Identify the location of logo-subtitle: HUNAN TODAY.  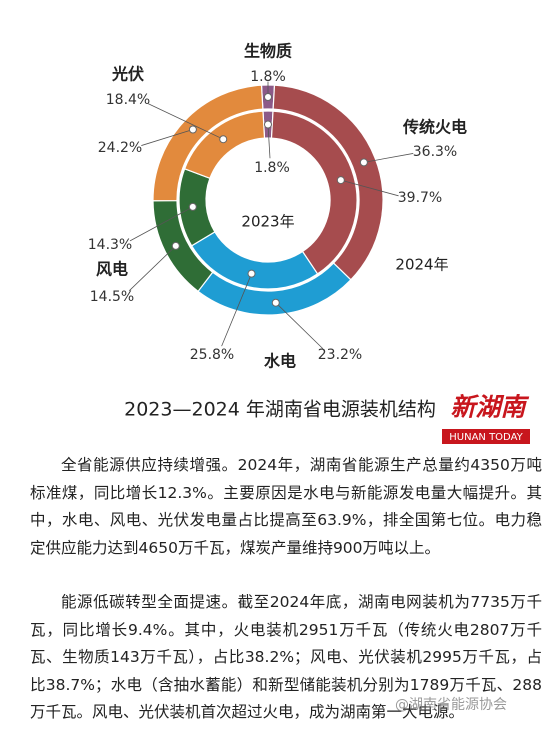
(486, 437).